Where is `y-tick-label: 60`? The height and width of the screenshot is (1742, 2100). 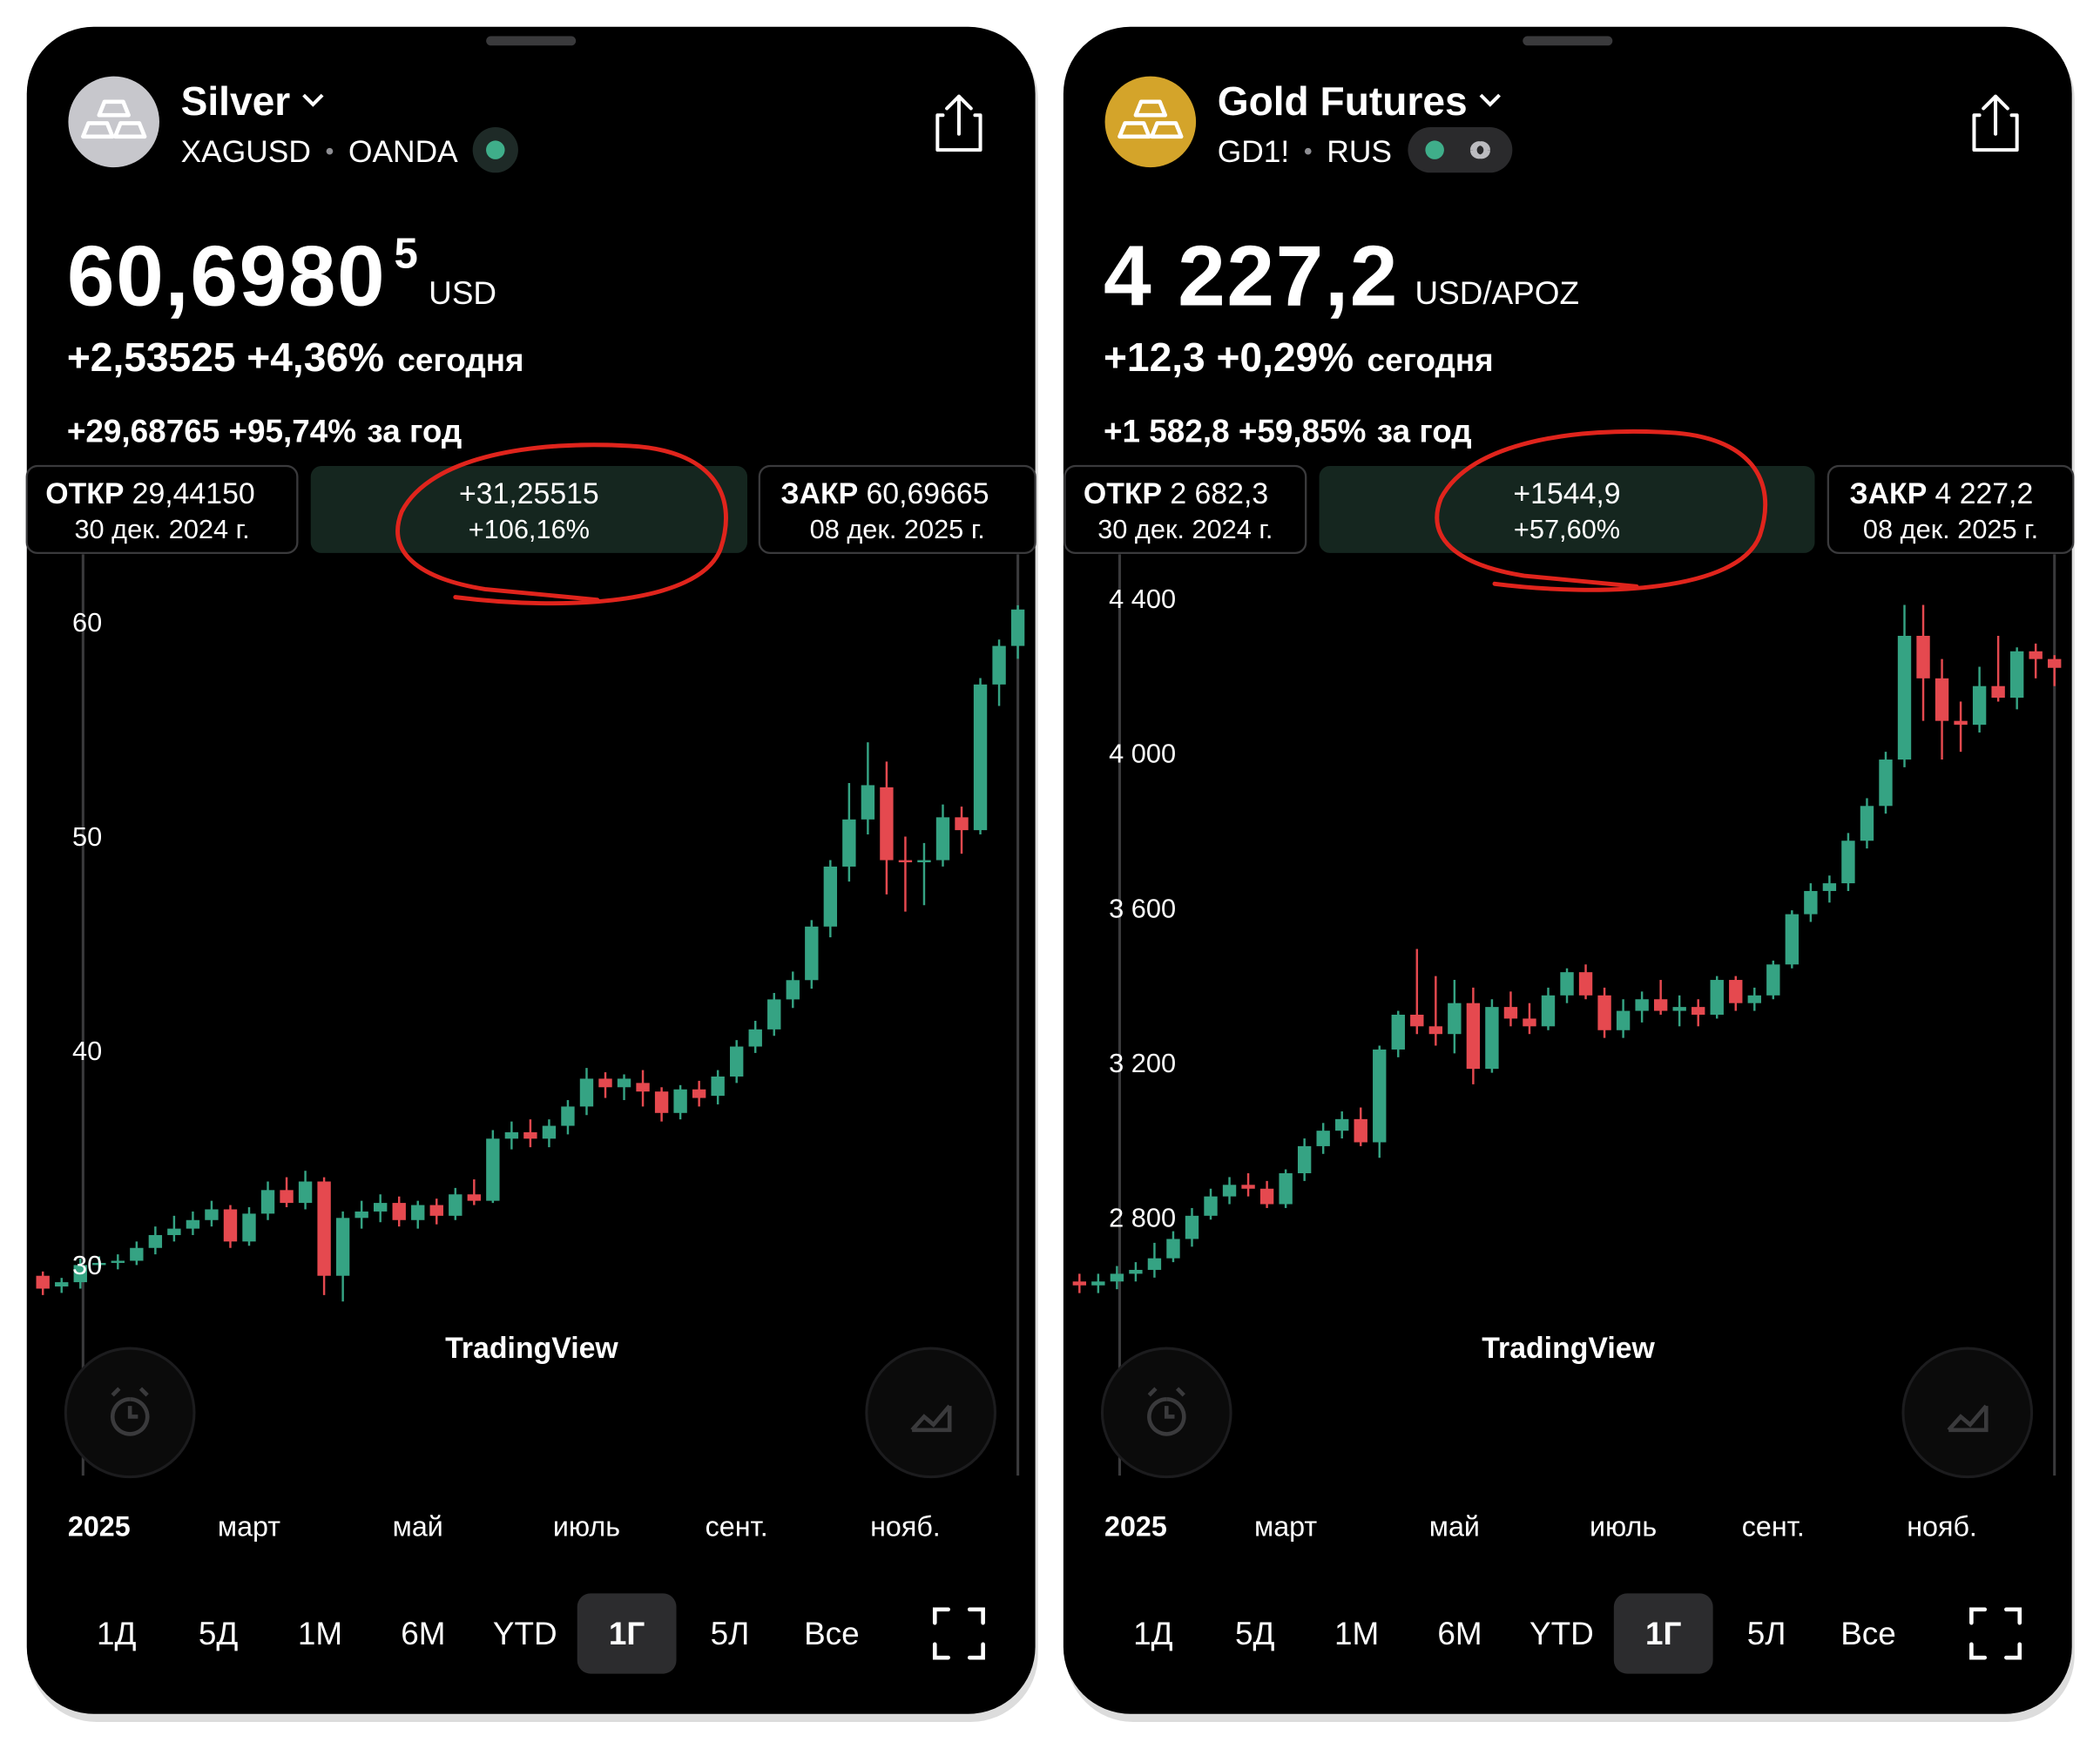 y-tick-label: 60 is located at coordinates (87, 622).